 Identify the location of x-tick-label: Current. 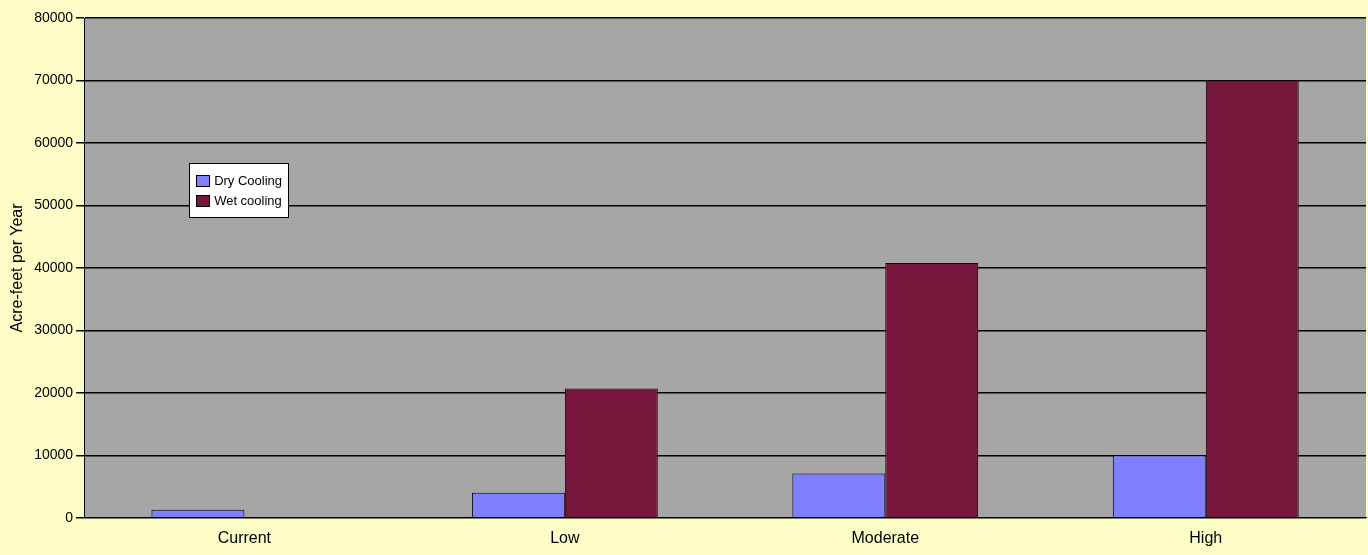
(244, 537).